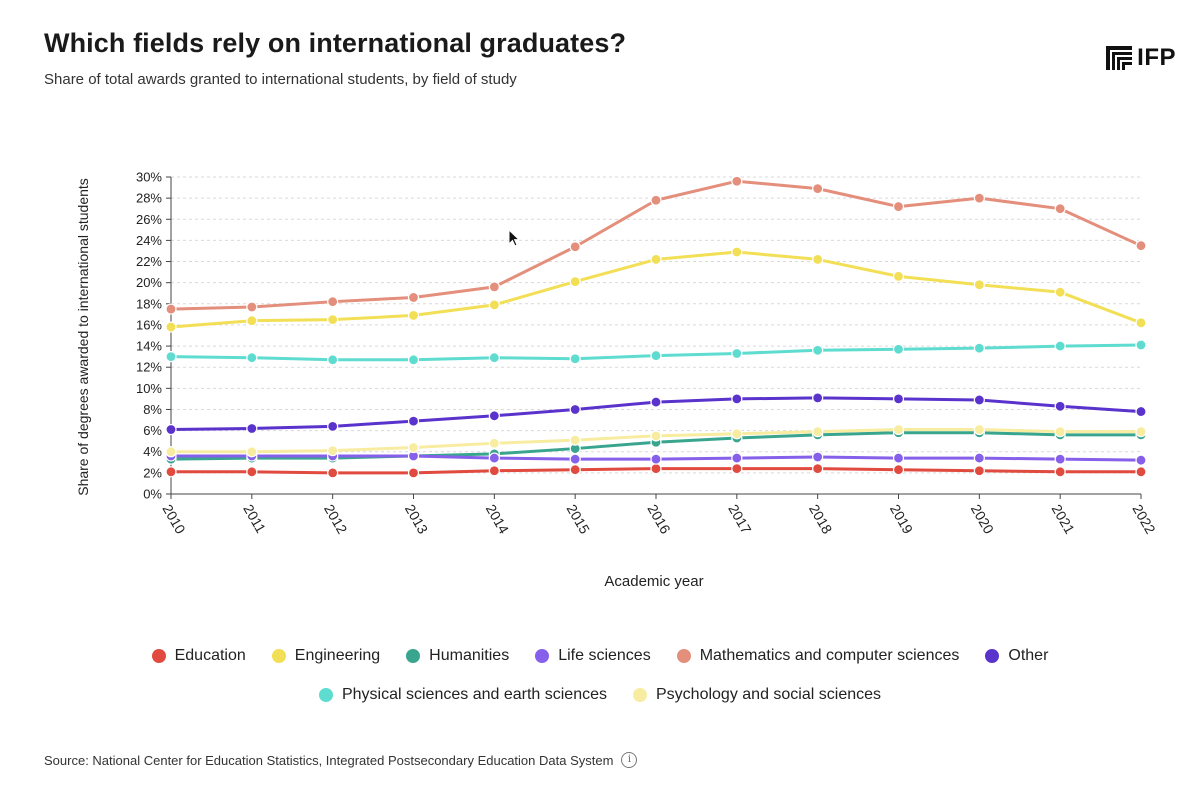 This screenshot has width=1200, height=800. Describe the element at coordinates (469, 655) in the screenshot. I see `legend-label: Humanities` at that location.